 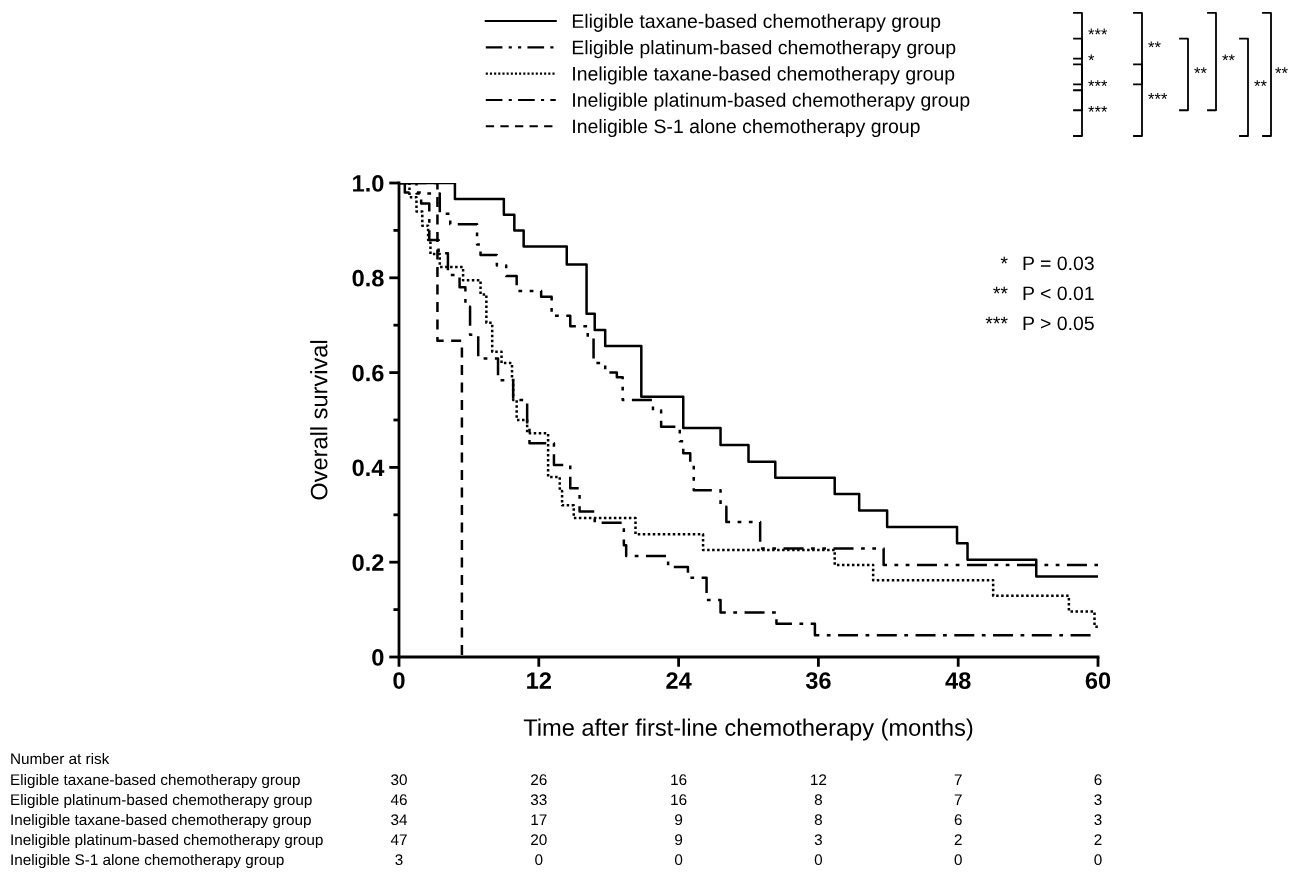 What do you see at coordinates (167, 841) in the screenshot?
I see `text: Ineligible platinum-based chemotherapy group` at bounding box center [167, 841].